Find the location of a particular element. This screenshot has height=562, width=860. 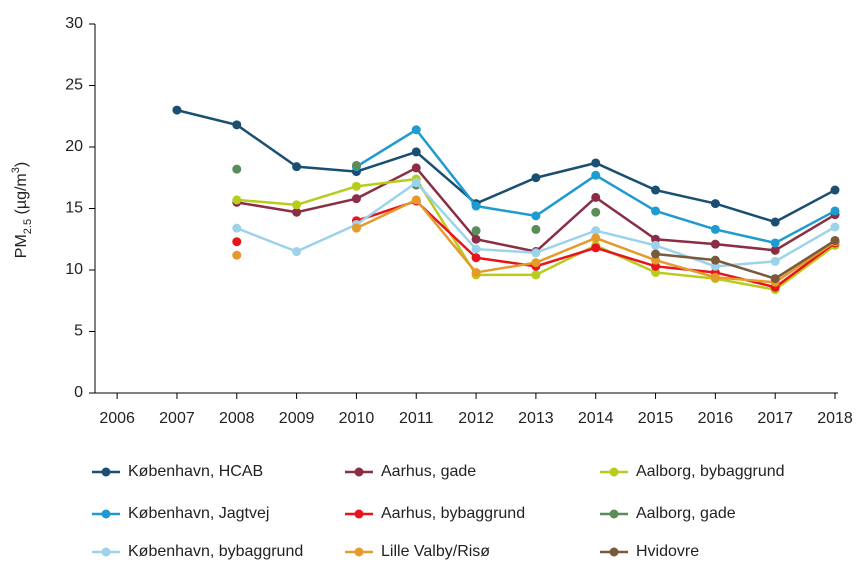

y-tick-label: 20 is located at coordinates (74, 146).